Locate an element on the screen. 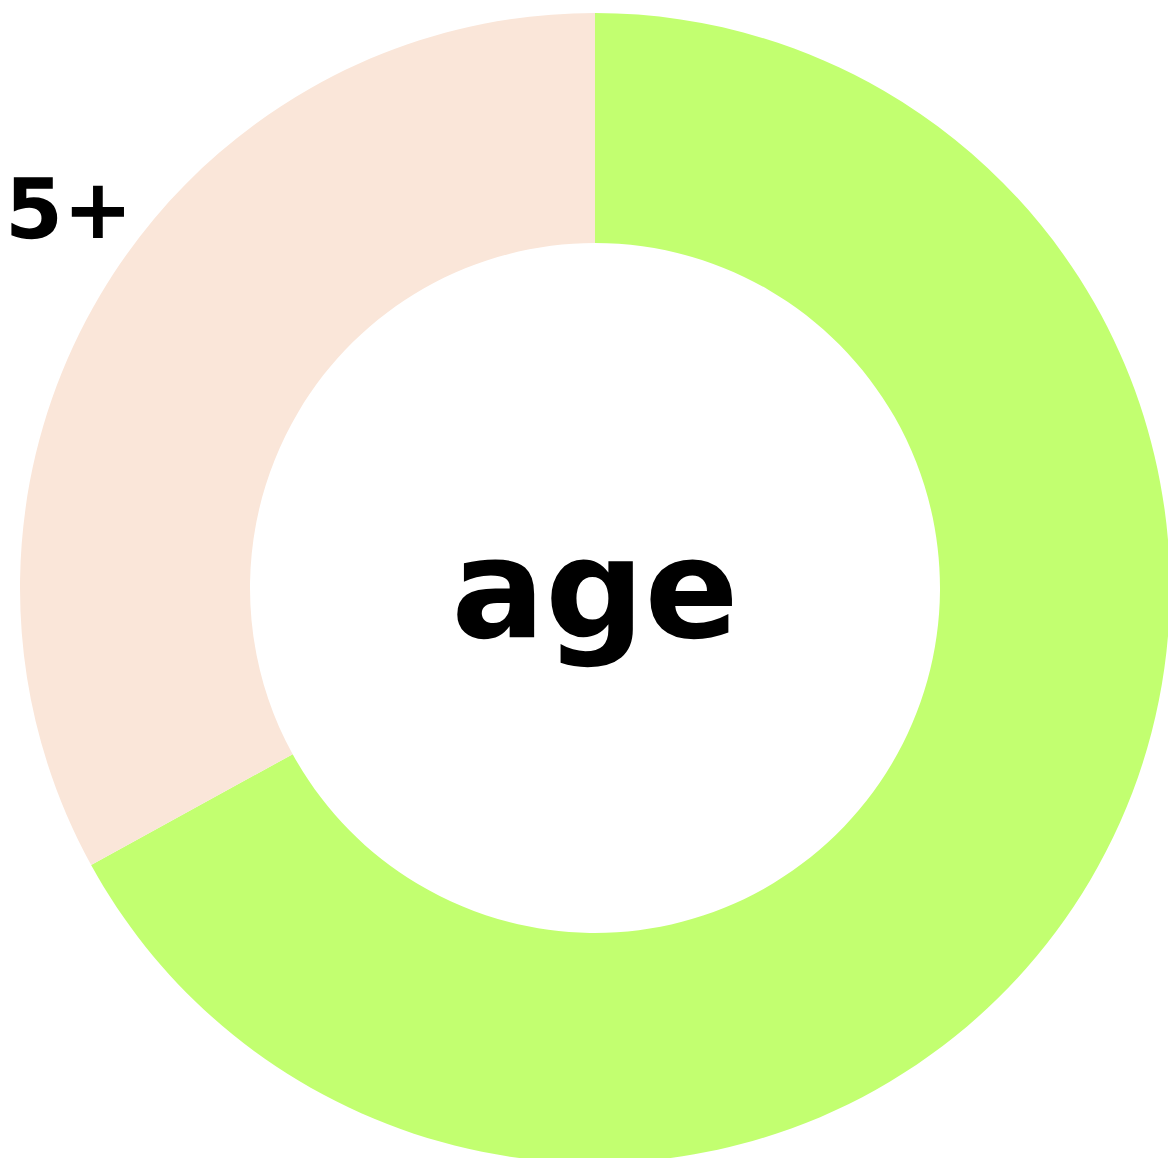  text: age is located at coordinates (594, 613).